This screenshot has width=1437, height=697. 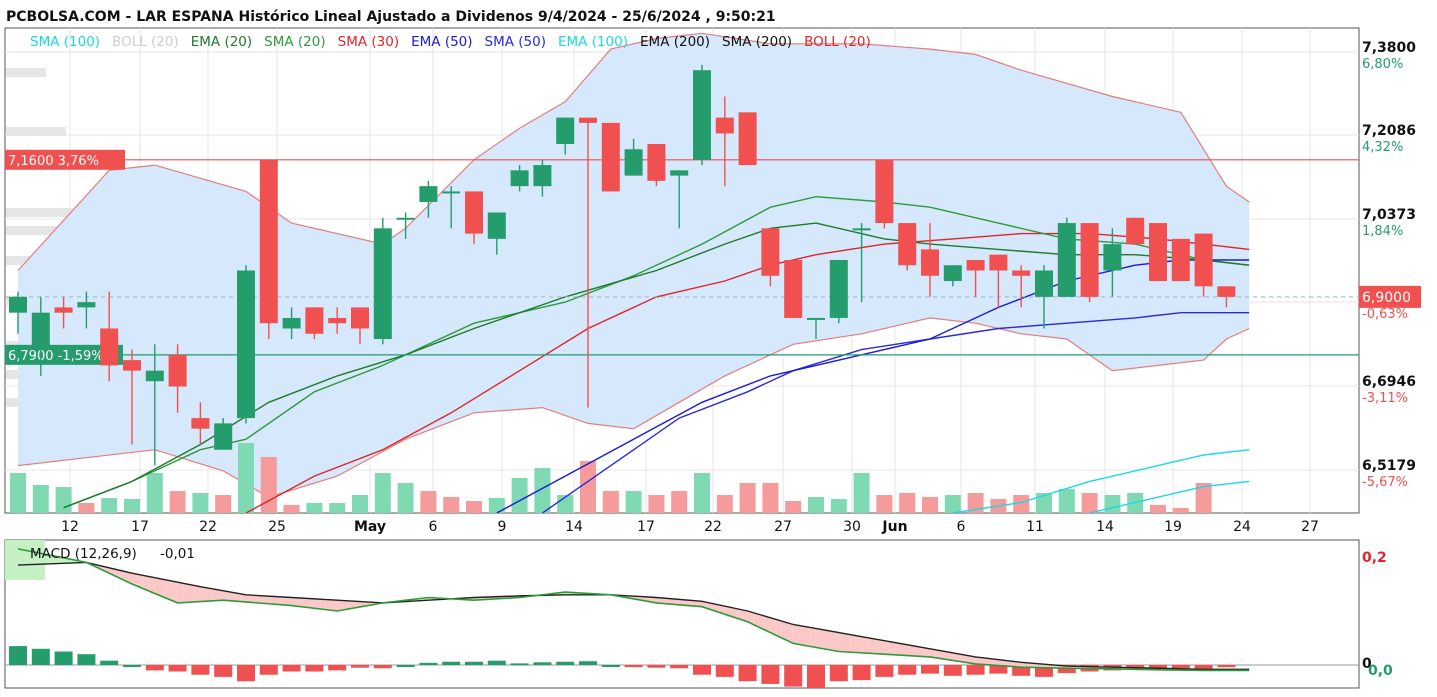 What do you see at coordinates (1105, 527) in the screenshot?
I see `x-axis-label: 14` at bounding box center [1105, 527].